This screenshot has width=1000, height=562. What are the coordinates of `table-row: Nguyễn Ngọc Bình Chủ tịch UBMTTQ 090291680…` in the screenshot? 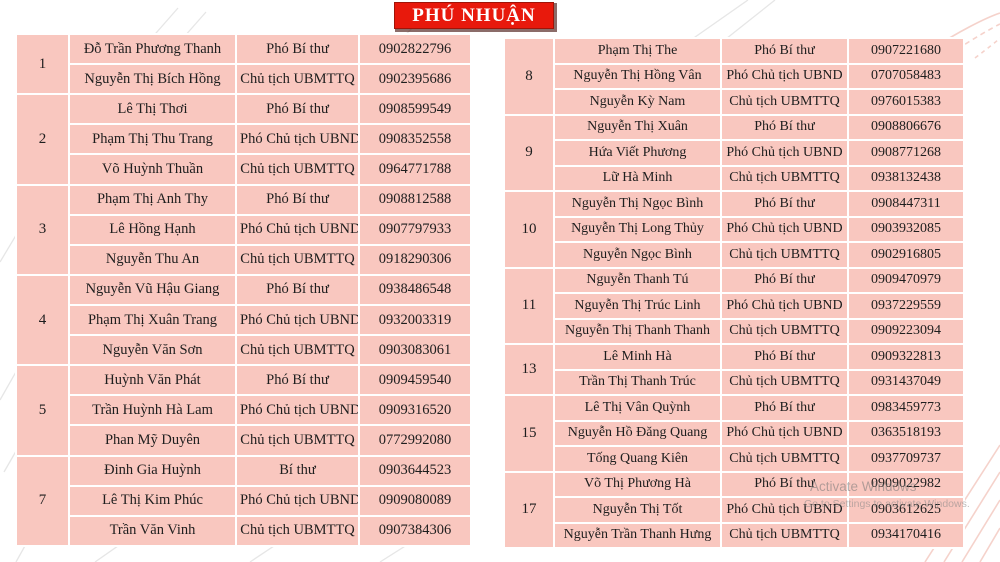 It's located at (734, 255).